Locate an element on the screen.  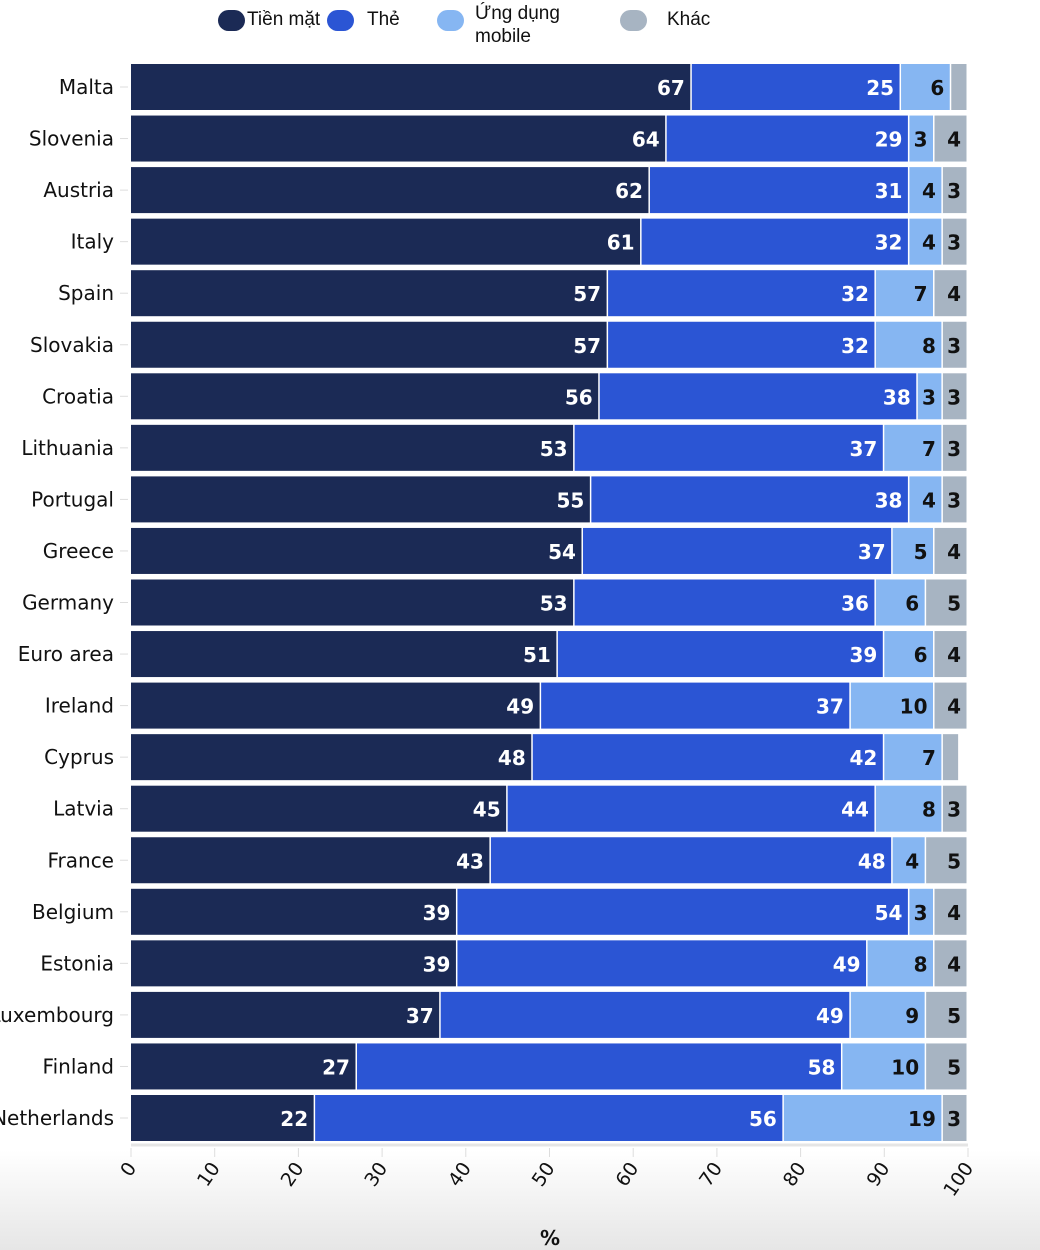
x-tick-label: 70 is located at coordinates (711, 1174).